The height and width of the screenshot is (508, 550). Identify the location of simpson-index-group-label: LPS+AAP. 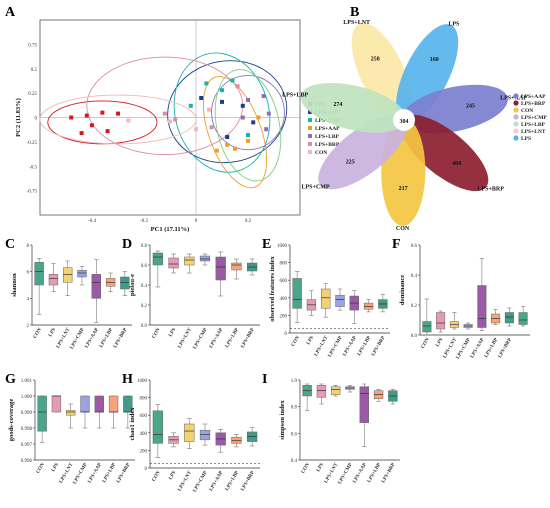
(360, 474).